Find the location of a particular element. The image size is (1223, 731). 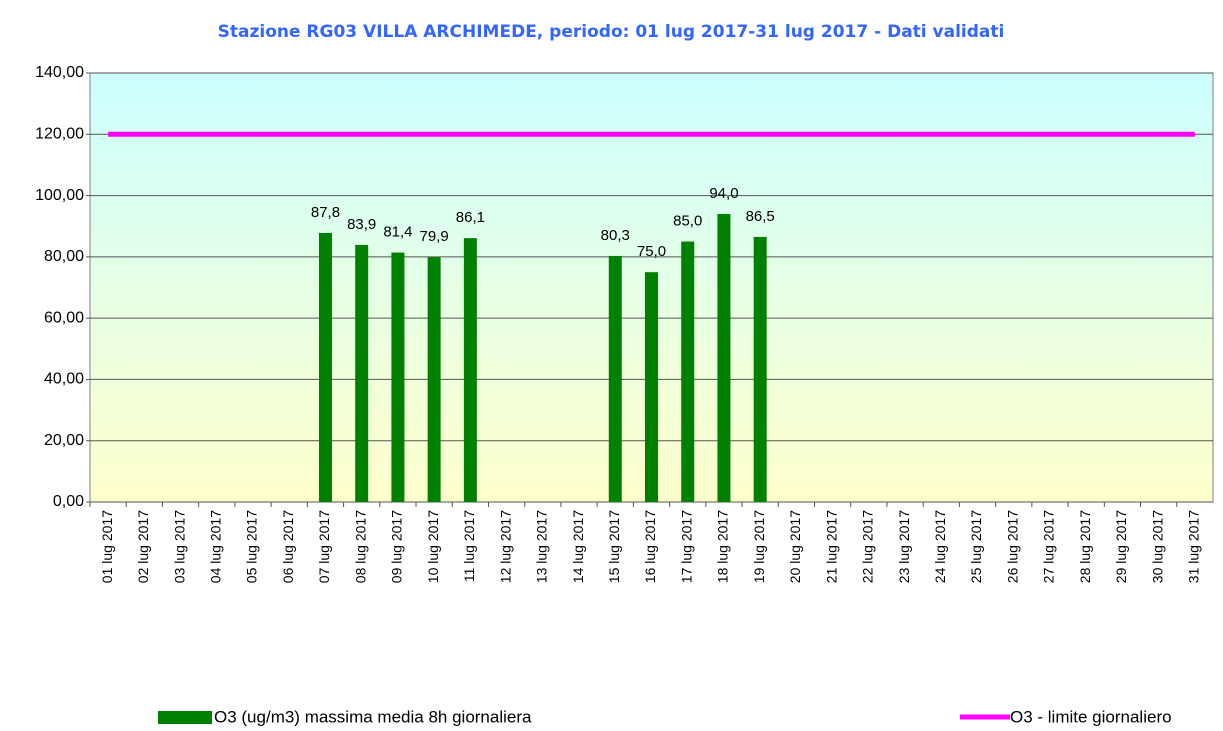

x-tick-label: 09 lug 2017 is located at coordinates (397, 546).